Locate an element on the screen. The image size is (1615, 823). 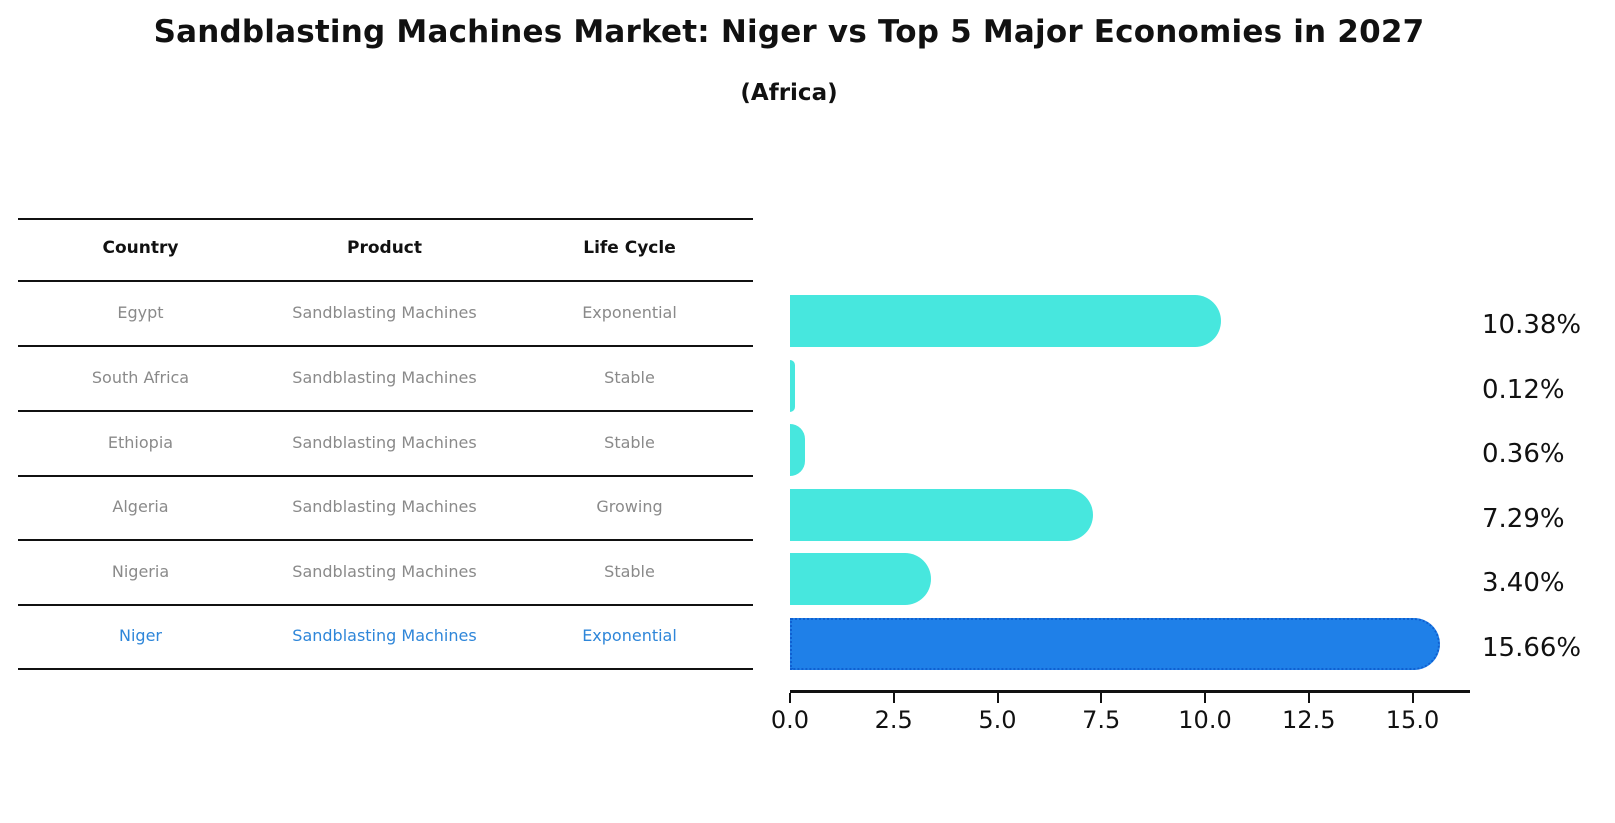
x-axis-line is located at coordinates (1130, 691).